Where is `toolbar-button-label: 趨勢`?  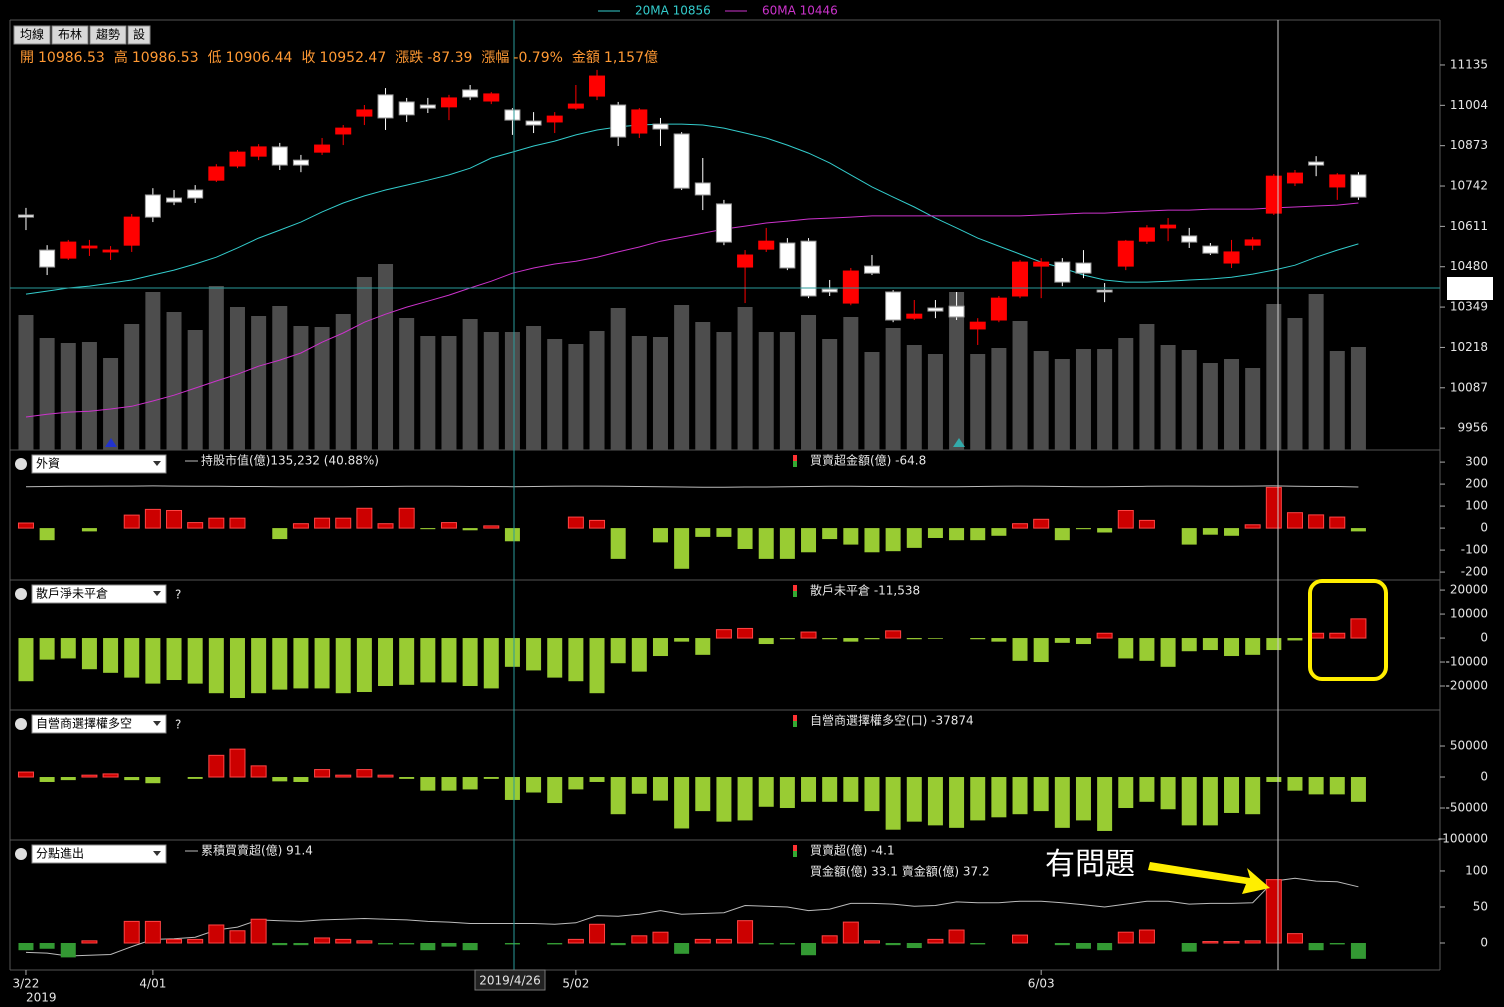 toolbar-button-label: 趨勢 is located at coordinates (108, 34).